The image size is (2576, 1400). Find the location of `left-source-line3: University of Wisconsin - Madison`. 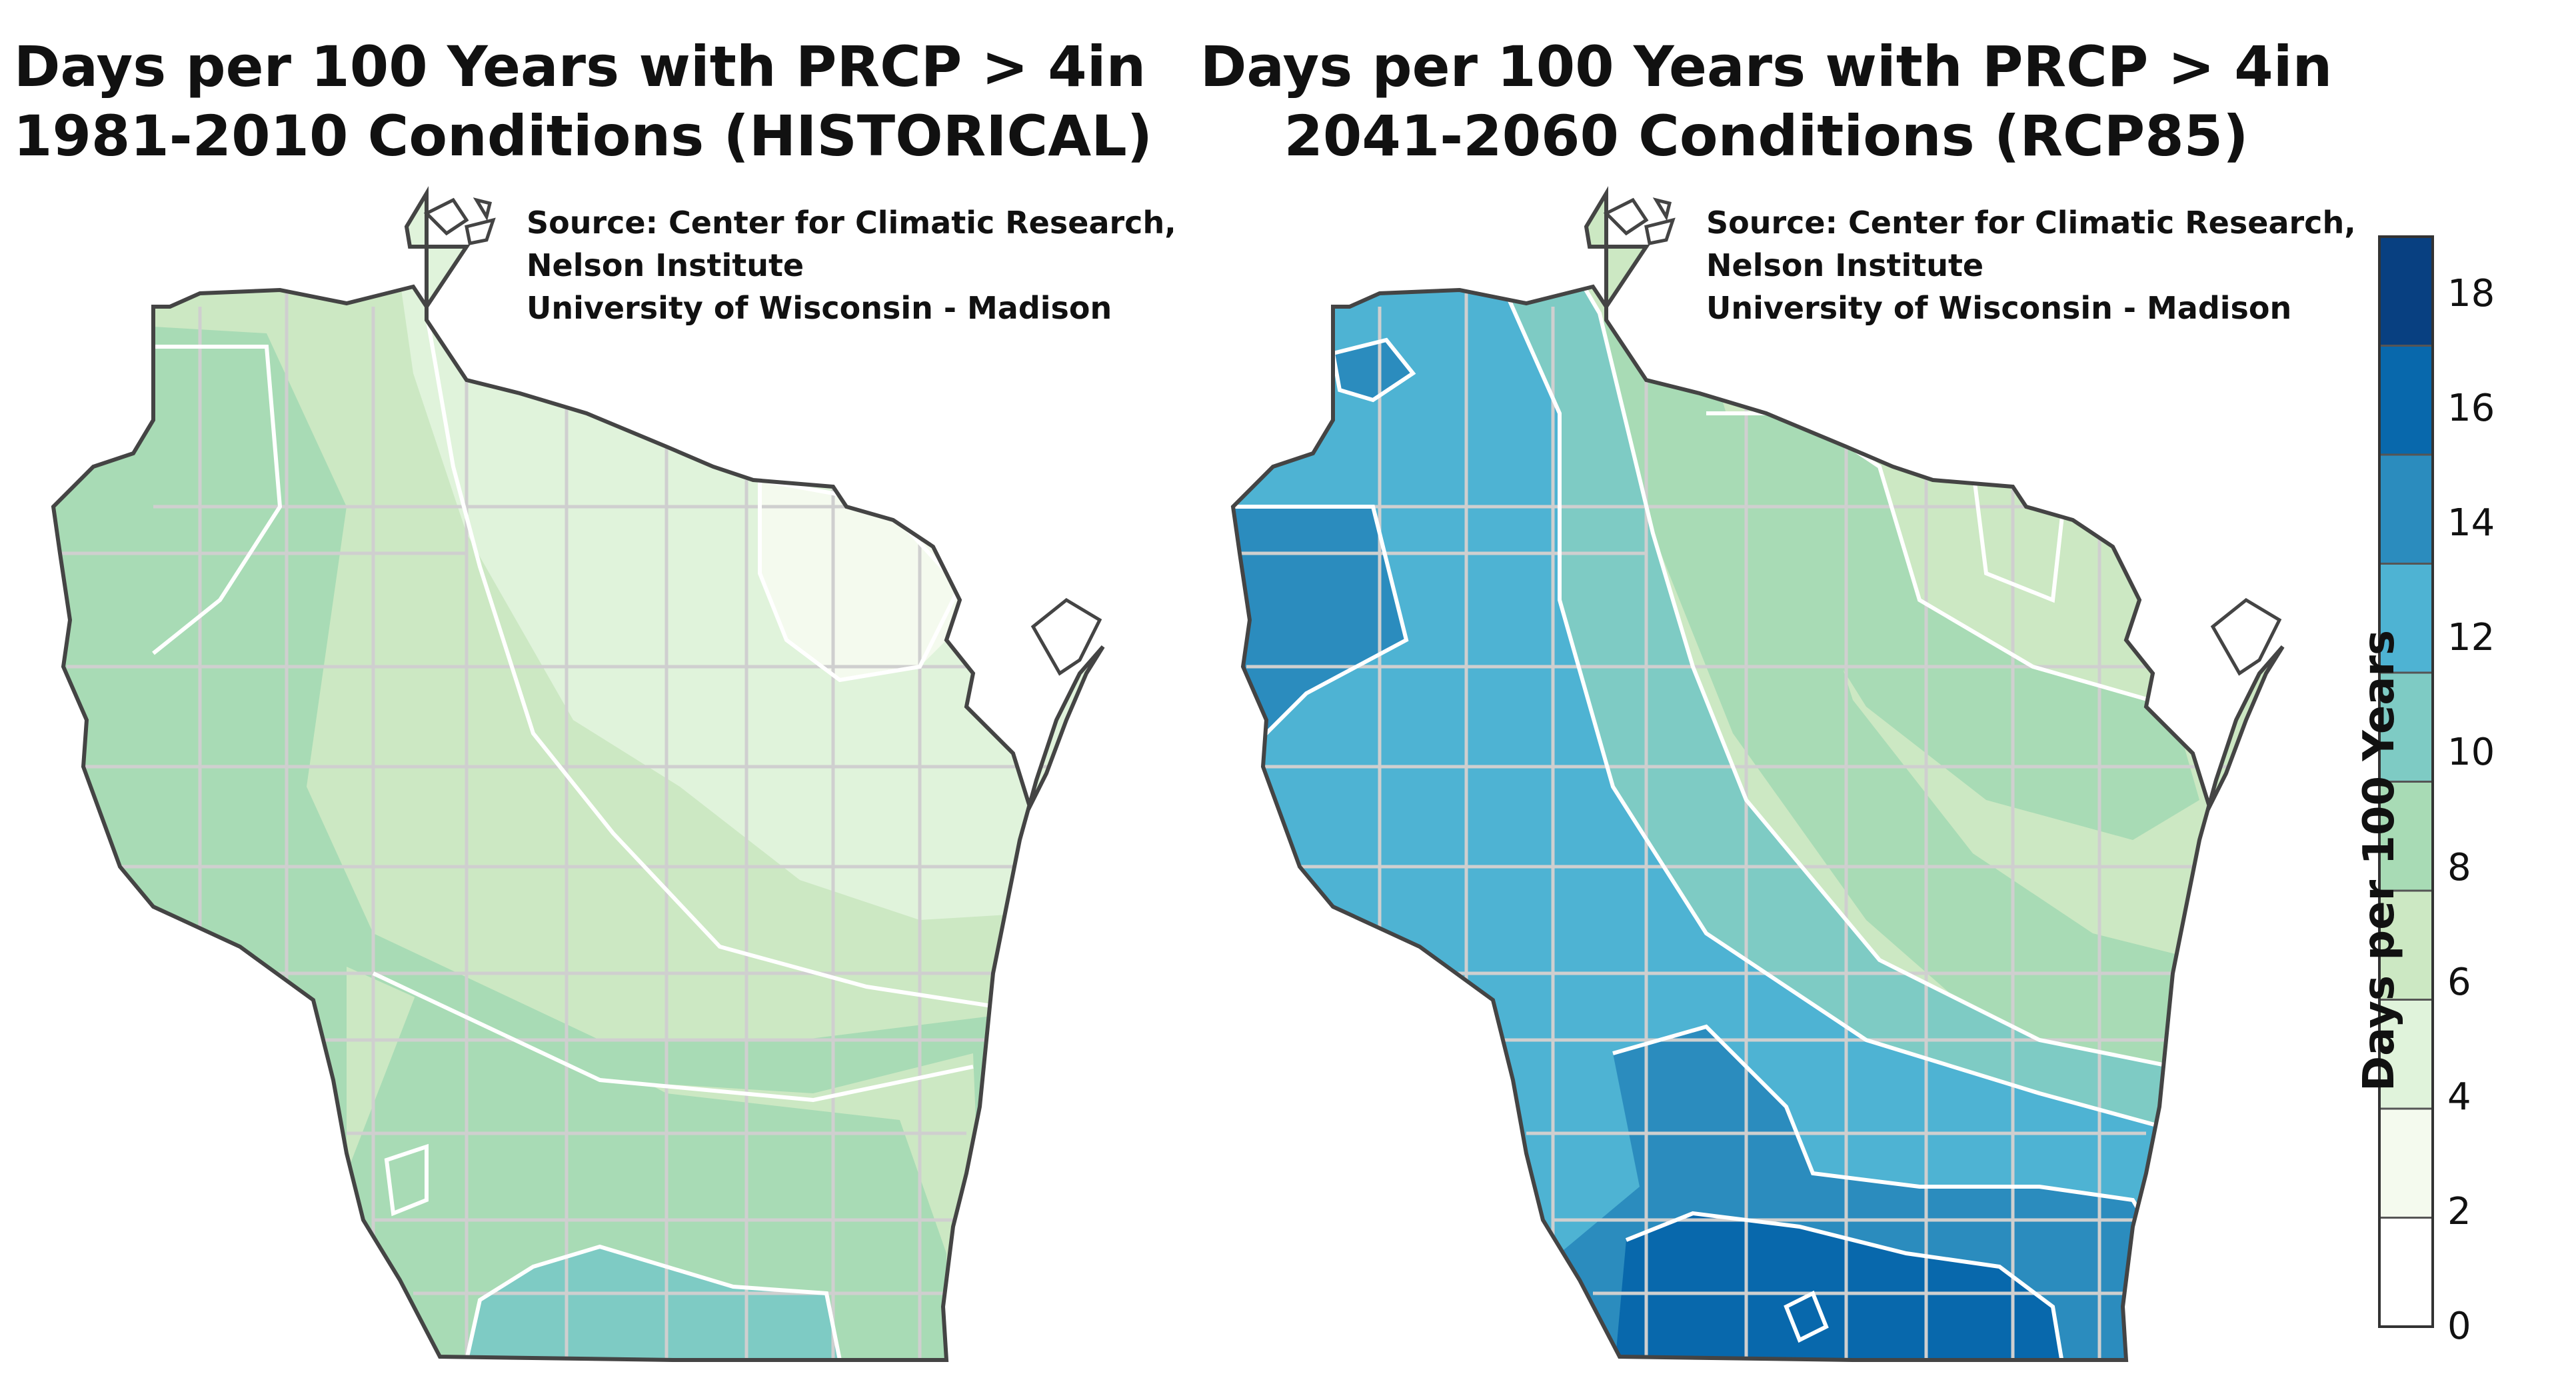

left-source-line3: University of Wisconsin - Madison is located at coordinates (819, 308).